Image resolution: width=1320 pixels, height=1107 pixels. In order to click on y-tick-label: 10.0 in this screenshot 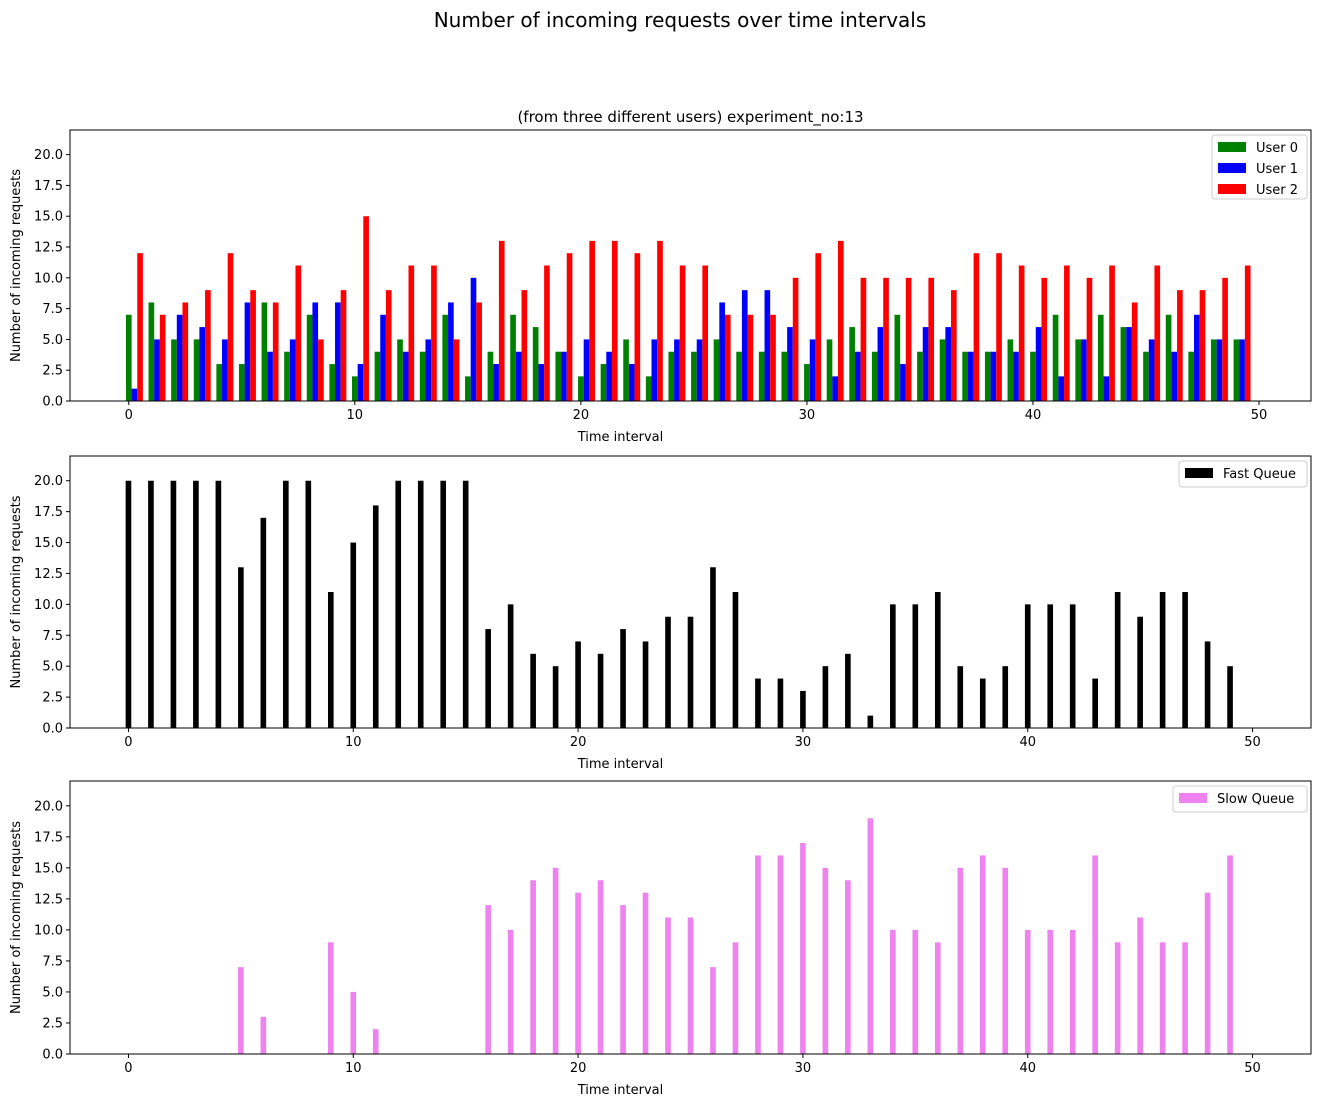, I will do `click(48, 930)`.